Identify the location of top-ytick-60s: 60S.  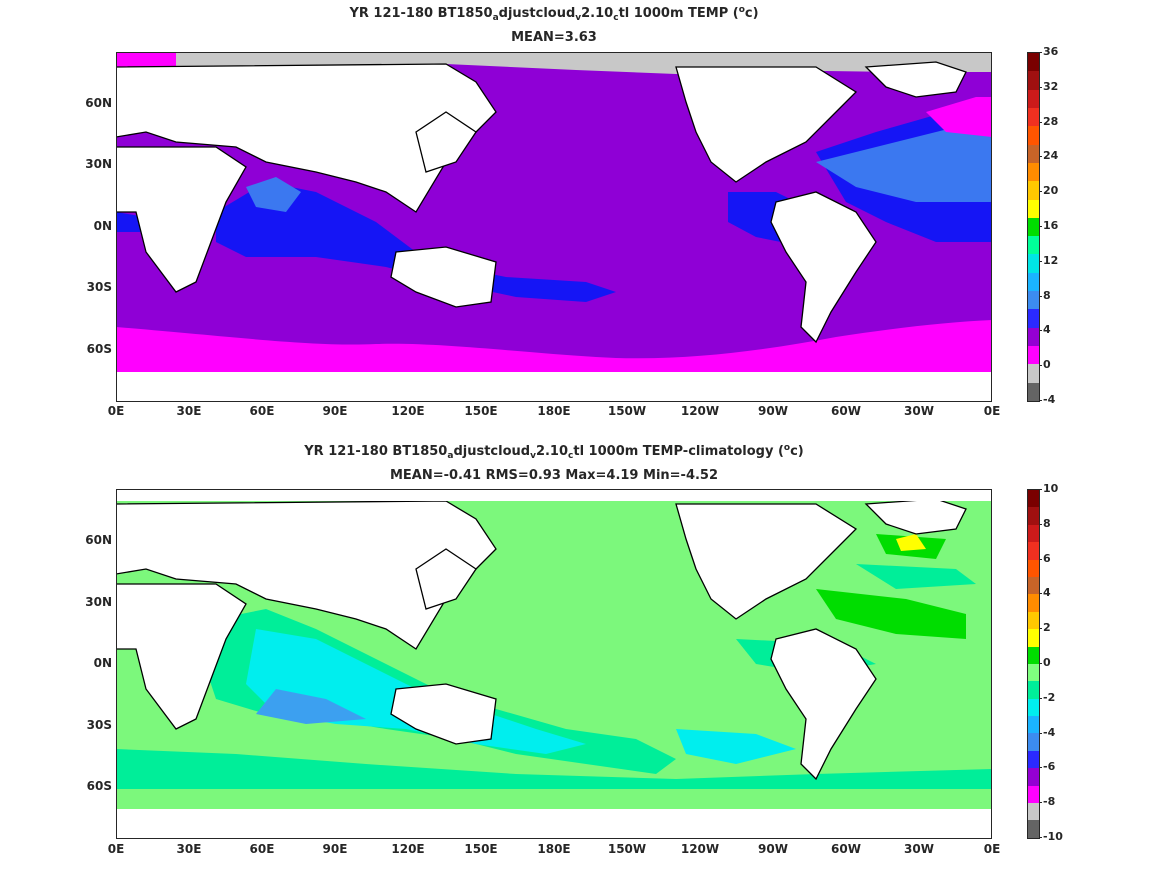
(99, 349).